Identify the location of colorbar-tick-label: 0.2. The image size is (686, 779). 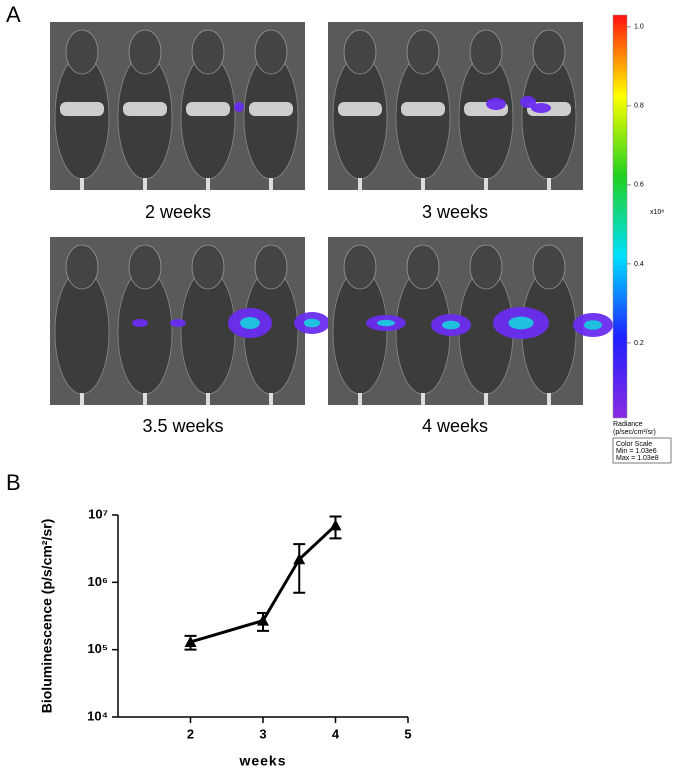
(639, 343).